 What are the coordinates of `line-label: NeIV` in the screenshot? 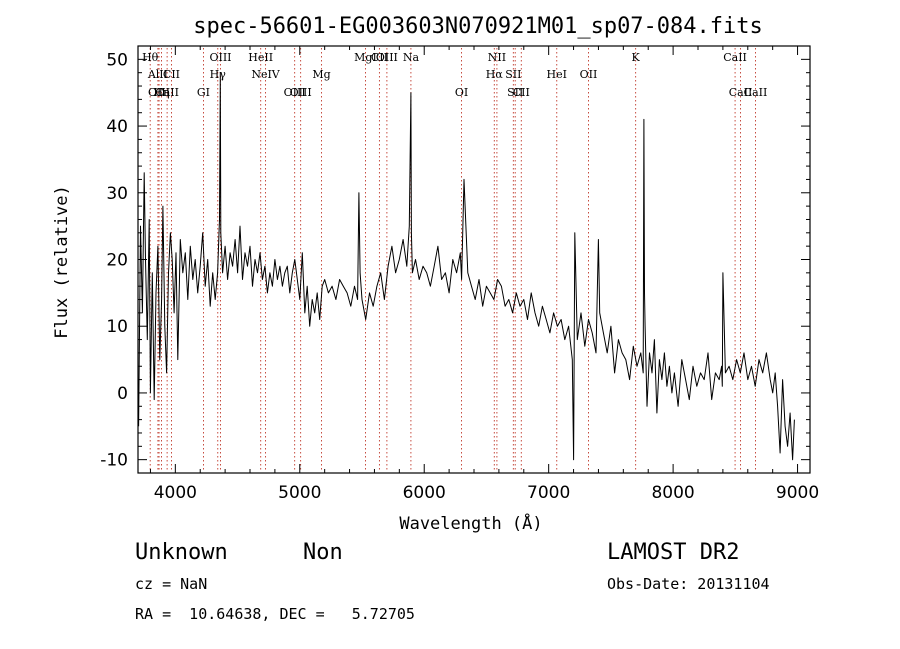 It's located at (265, 74).